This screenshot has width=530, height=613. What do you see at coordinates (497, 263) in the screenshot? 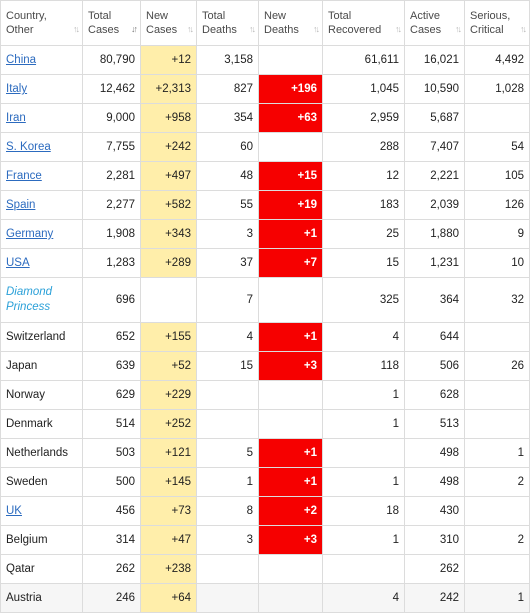
I see `serious-critical-cell: 10` at bounding box center [497, 263].